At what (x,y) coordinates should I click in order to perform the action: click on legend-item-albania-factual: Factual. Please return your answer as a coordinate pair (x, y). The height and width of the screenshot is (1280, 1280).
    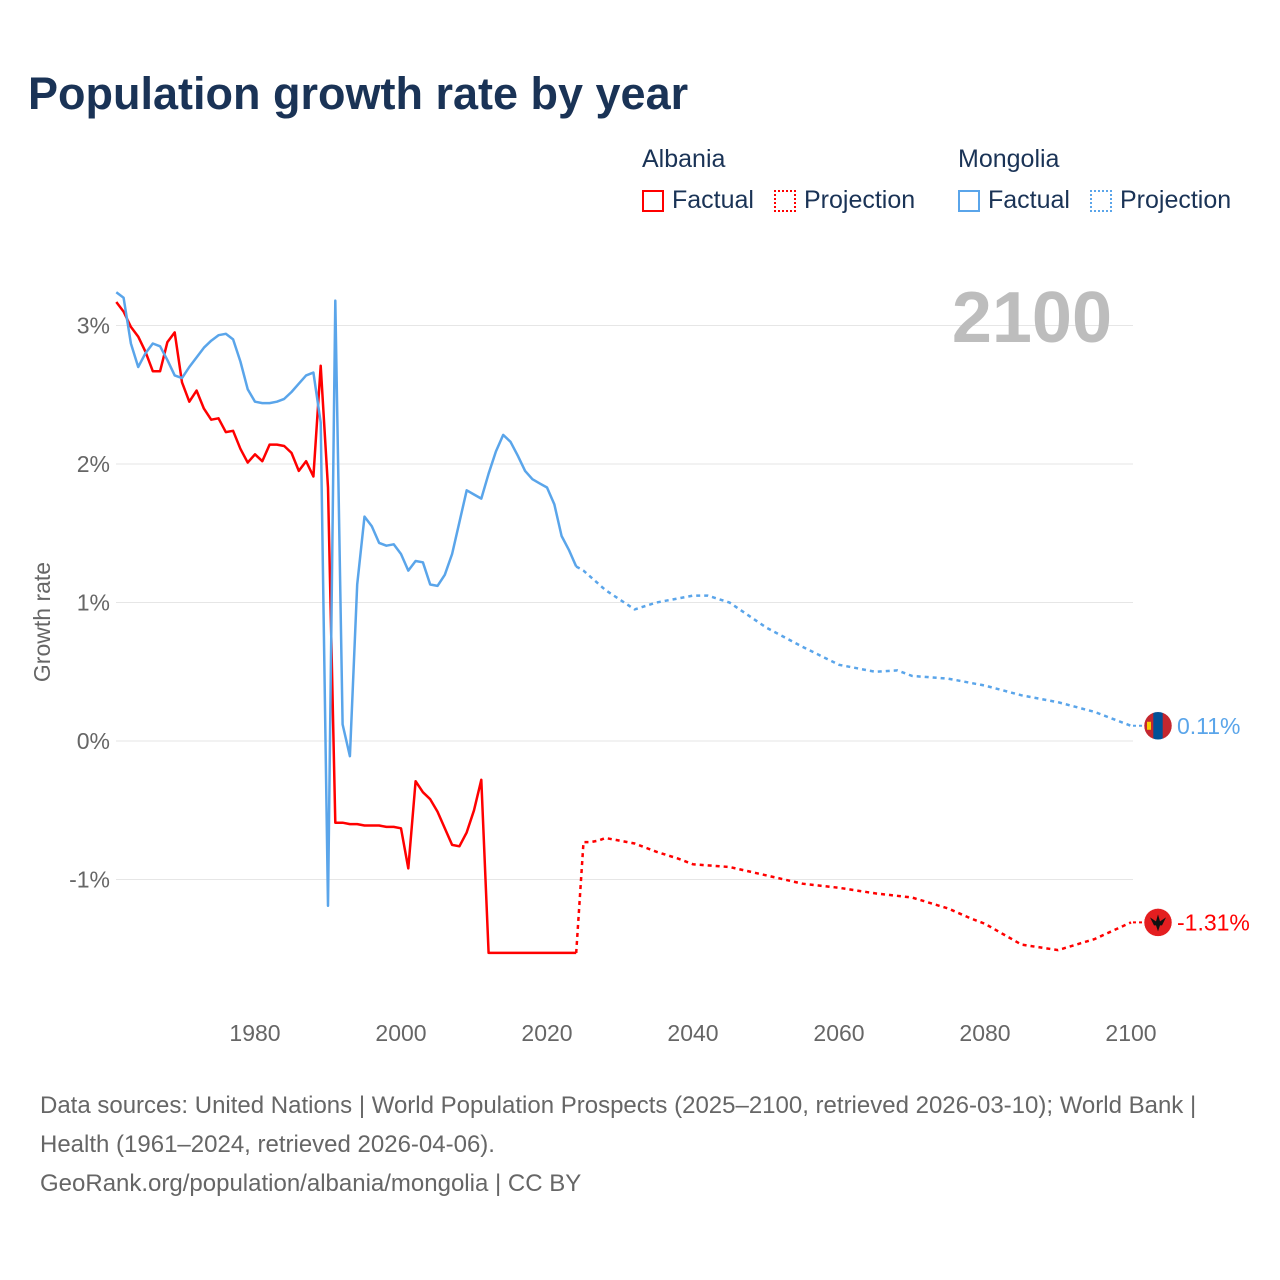
    Looking at the image, I should click on (698, 200).